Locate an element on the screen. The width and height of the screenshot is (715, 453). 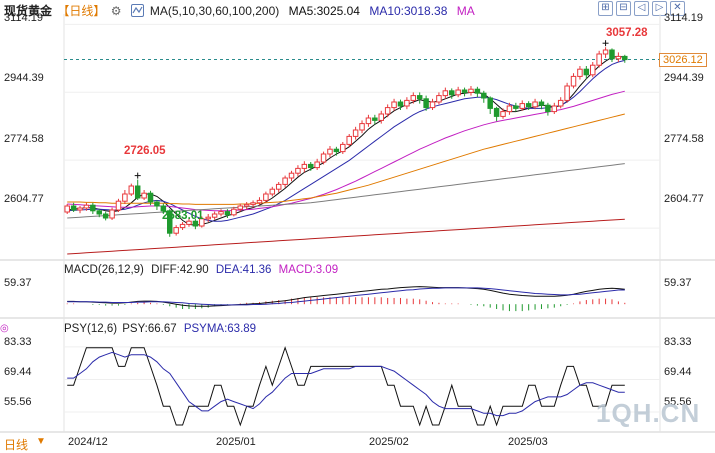
psy-tick: 55.56 is located at coordinates (678, 402).